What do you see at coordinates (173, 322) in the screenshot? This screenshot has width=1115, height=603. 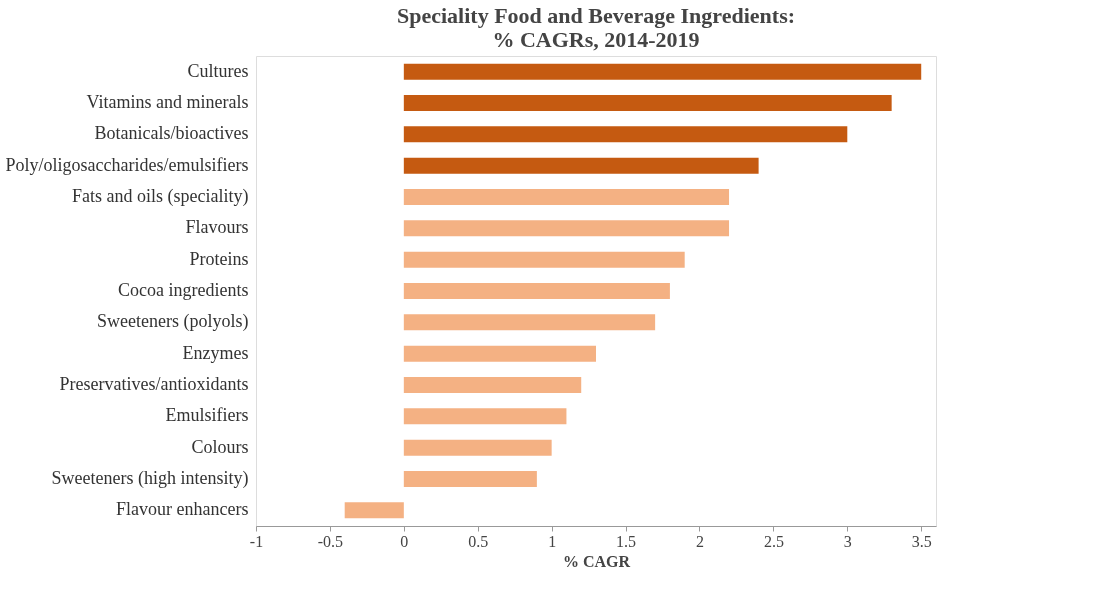 I see `y-tick-label: Sweeteners (polyols)` at bounding box center [173, 322].